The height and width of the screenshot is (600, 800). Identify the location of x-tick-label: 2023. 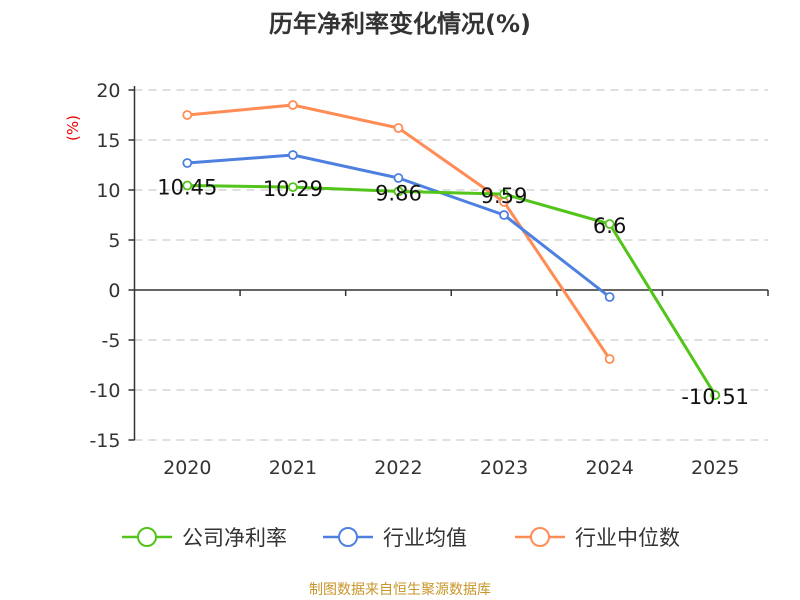
(504, 468).